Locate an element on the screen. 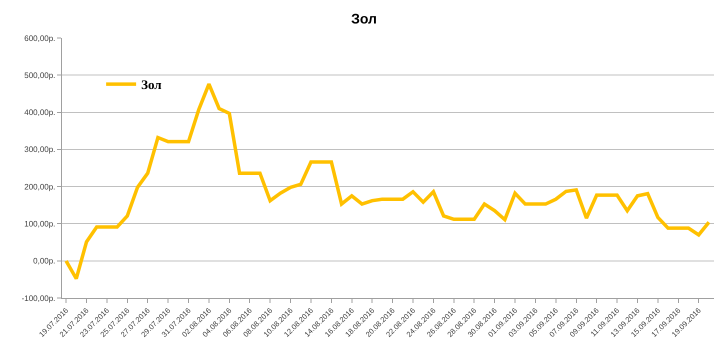 Image resolution: width=728 pixels, height=348 pixels. legend-label: Зол is located at coordinates (151, 84).